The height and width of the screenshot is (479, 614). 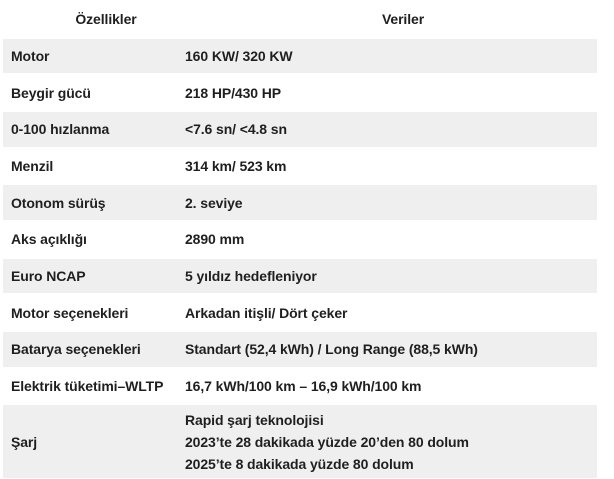 What do you see at coordinates (251, 275) in the screenshot?
I see `feature-value: 5 yıldız hedefleniyor` at bounding box center [251, 275].